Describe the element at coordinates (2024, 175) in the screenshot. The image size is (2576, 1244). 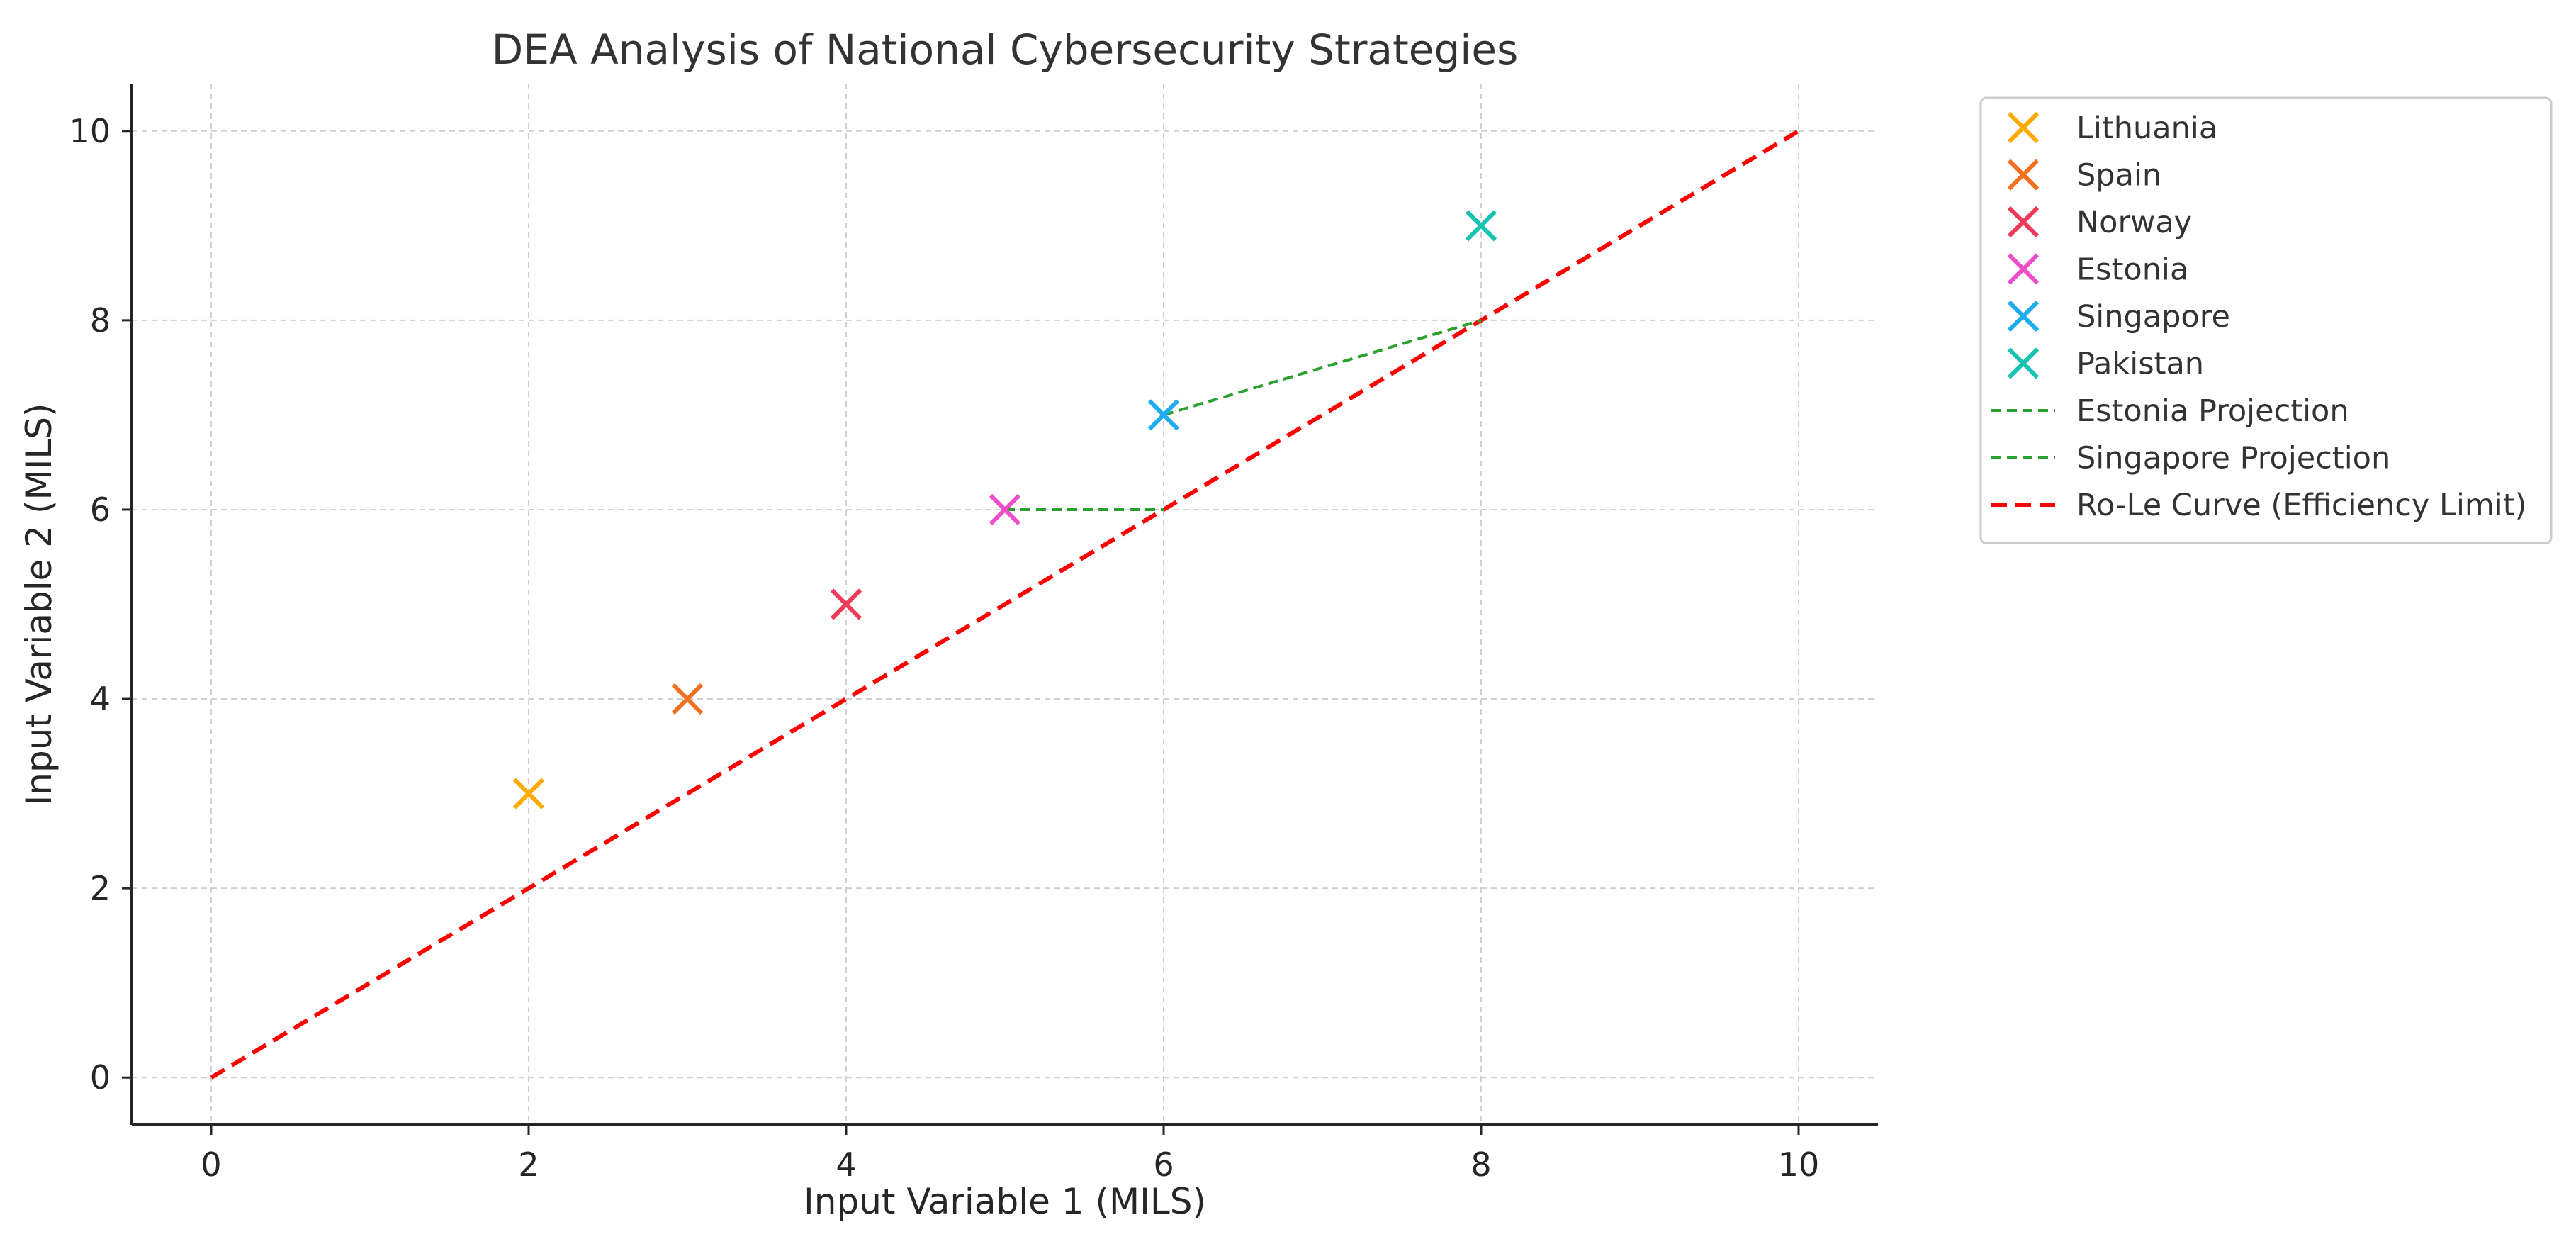
I see `legend-marker-spain` at that location.